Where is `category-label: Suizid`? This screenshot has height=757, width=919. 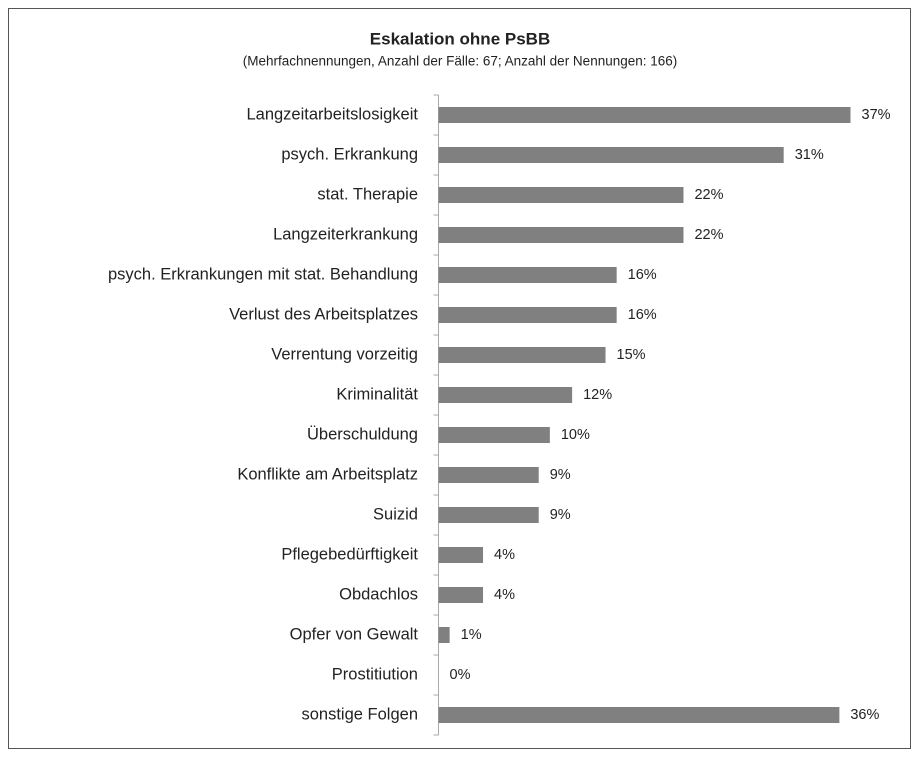 category-label: Suizid is located at coordinates (395, 514).